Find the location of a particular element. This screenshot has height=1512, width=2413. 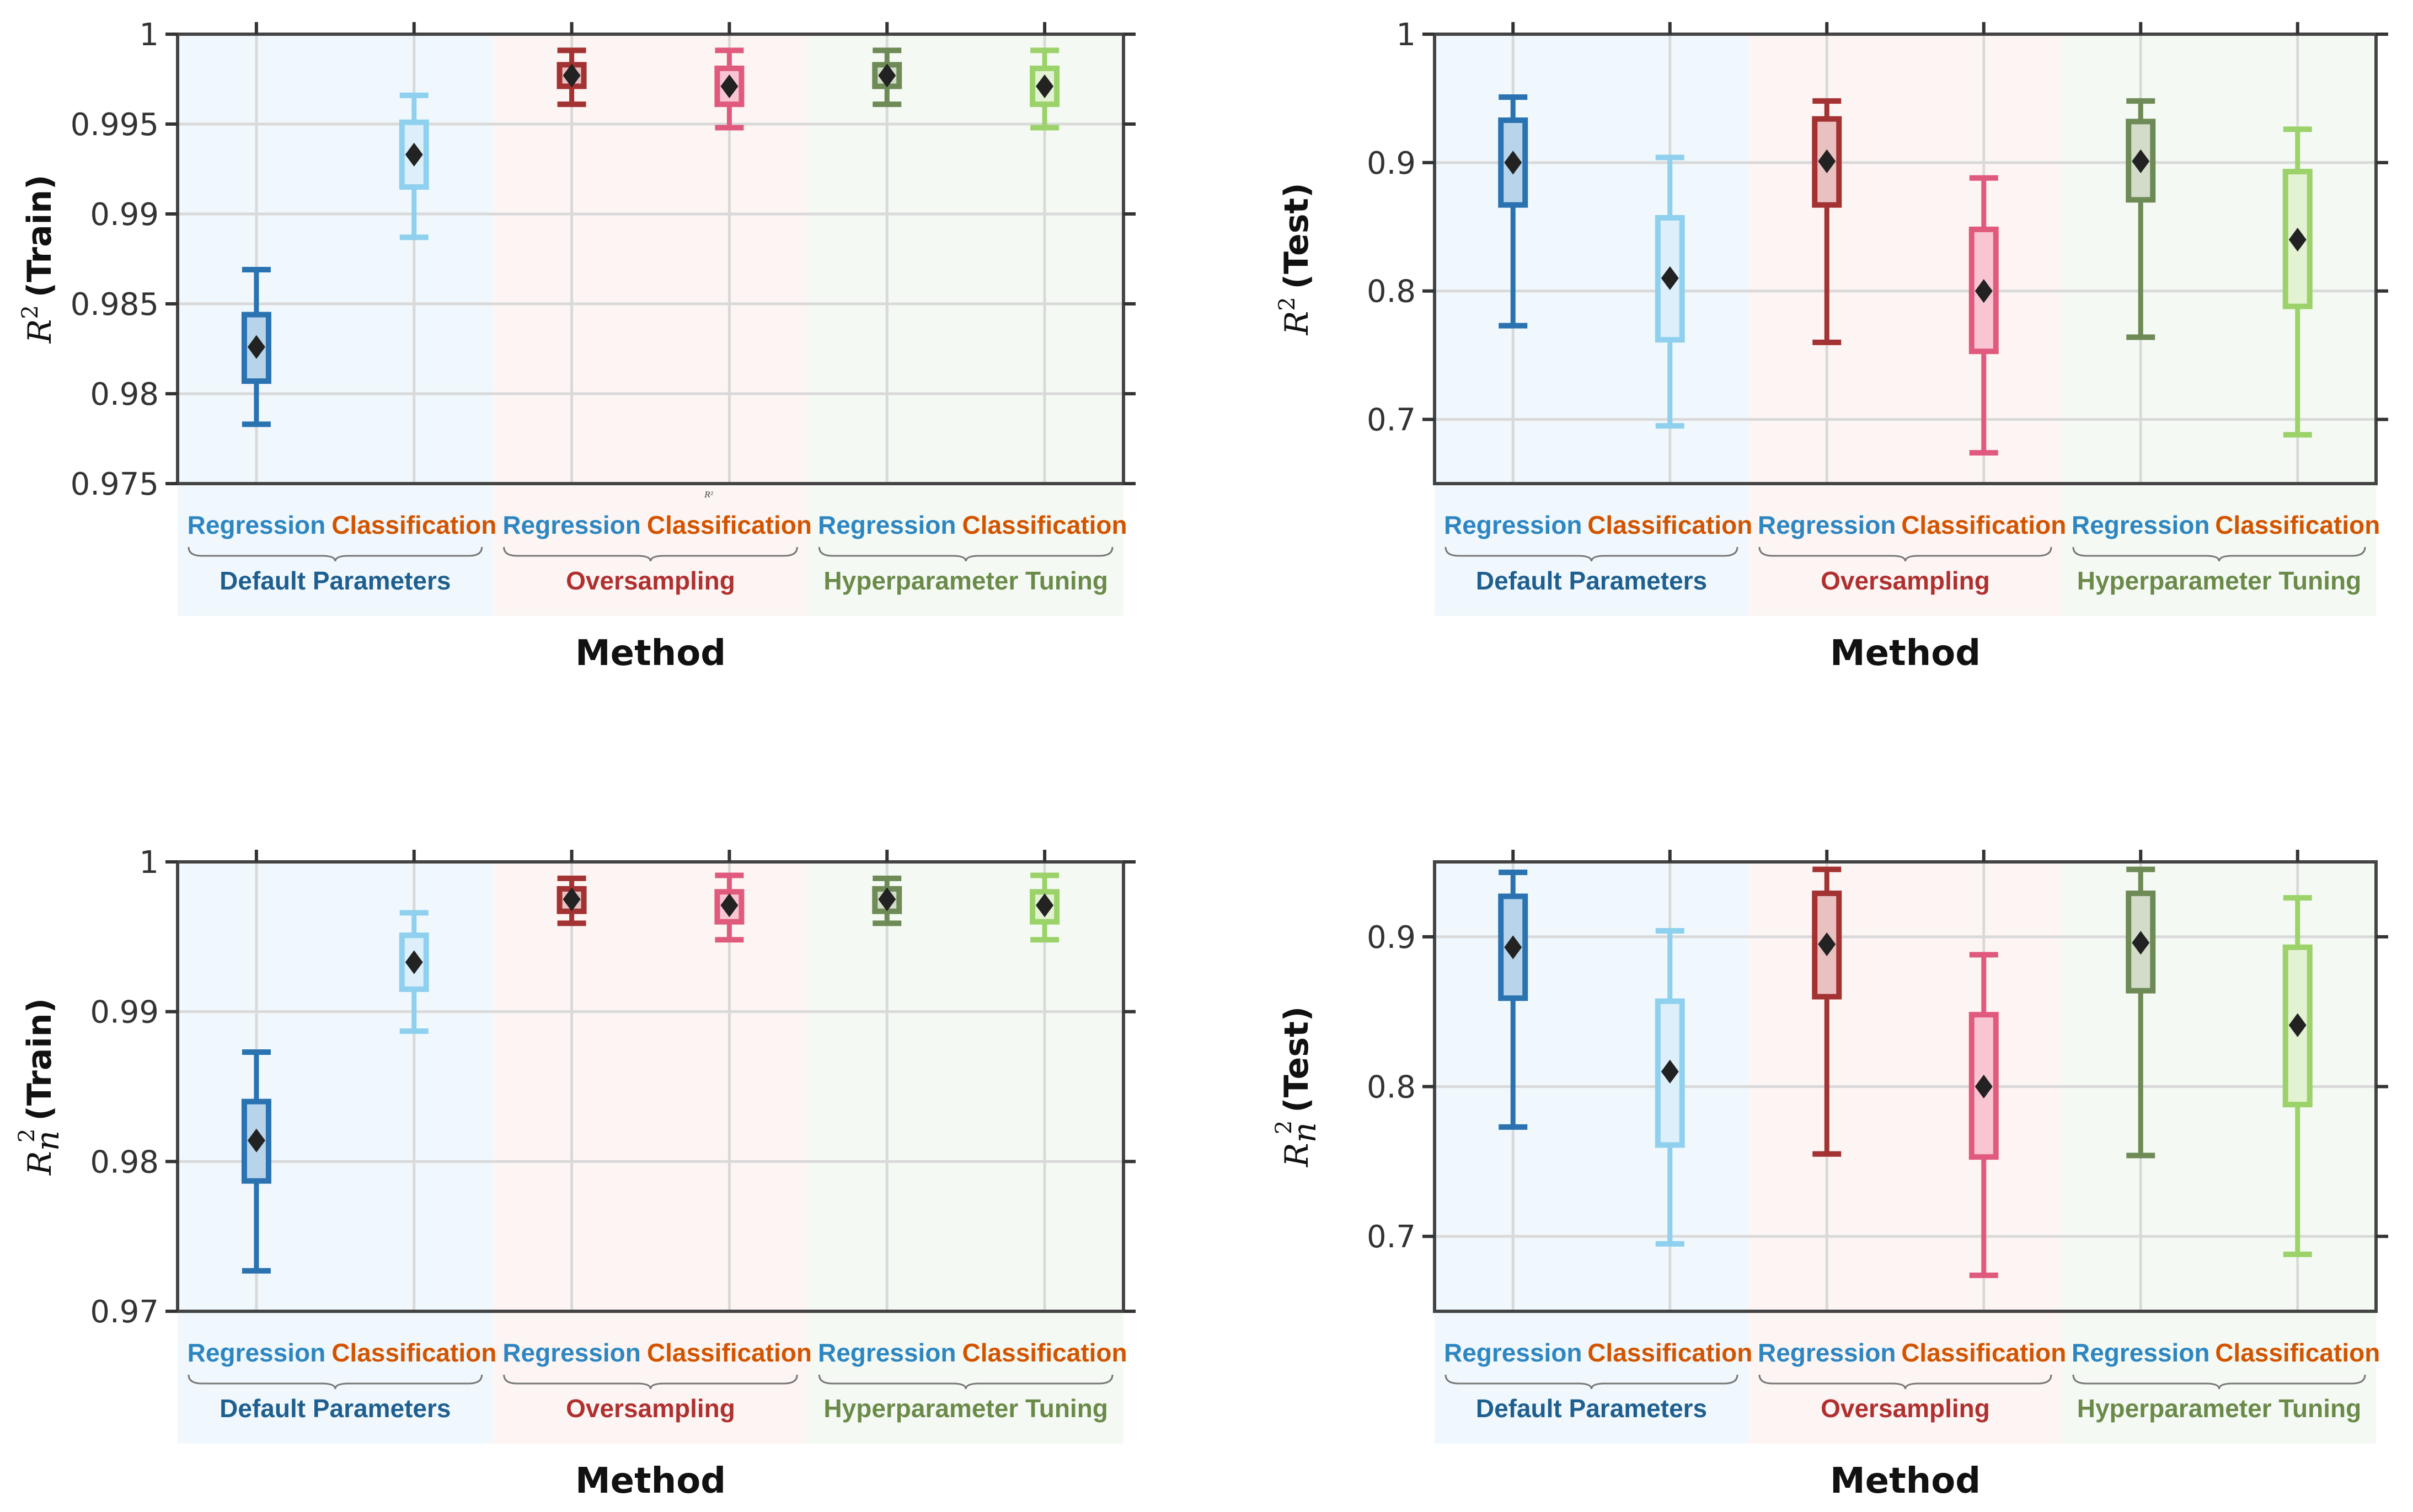

stray-annotation: R² is located at coordinates (709, 495).